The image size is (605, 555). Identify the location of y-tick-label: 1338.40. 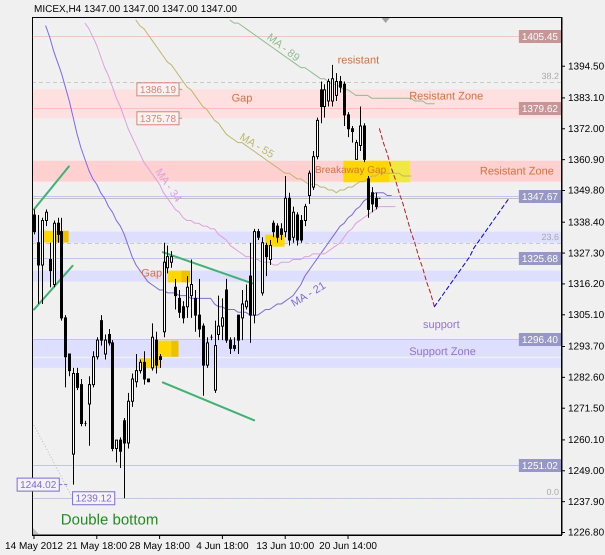
(586, 222).